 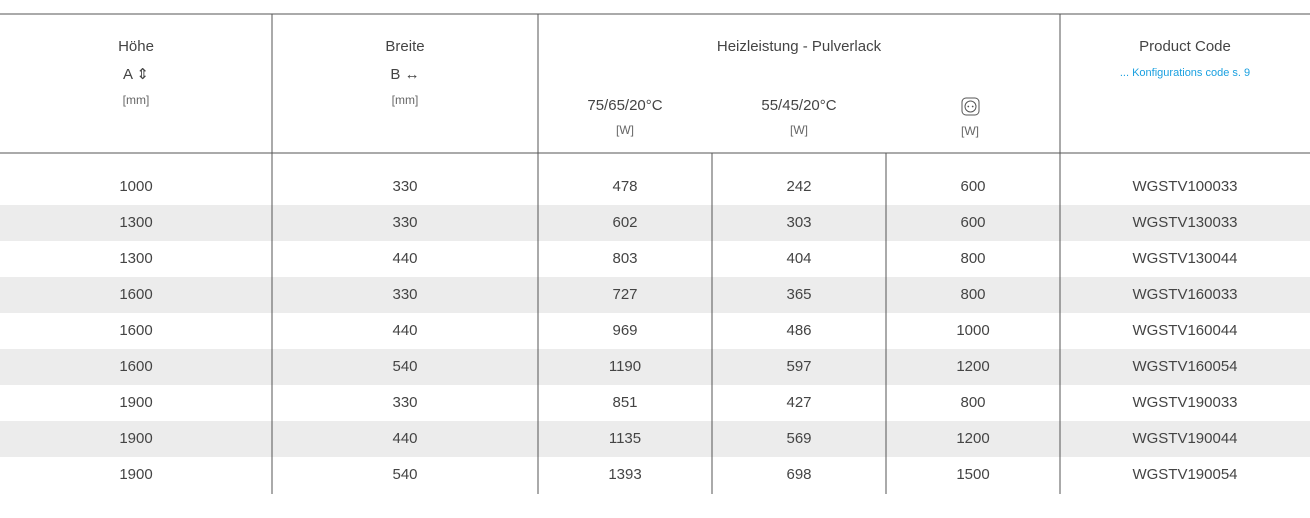 What do you see at coordinates (798, 366) in the screenshot?
I see `table-cell: 597` at bounding box center [798, 366].